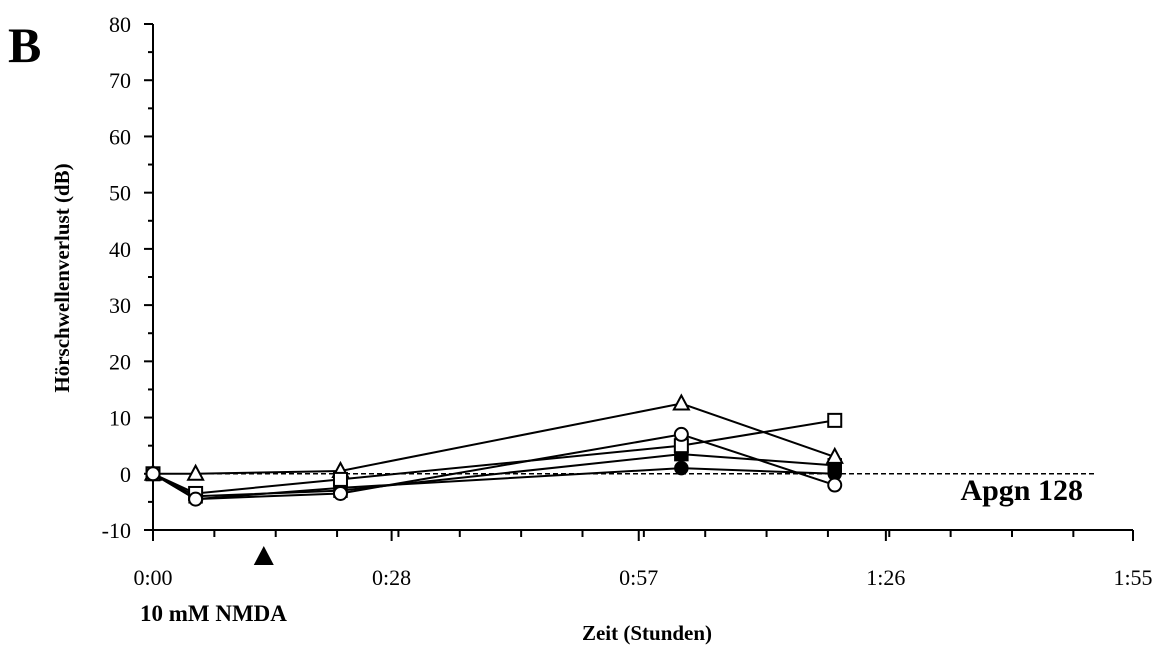 The image size is (1164, 647). I want to click on data-point-filled-circle, so click(681, 468).